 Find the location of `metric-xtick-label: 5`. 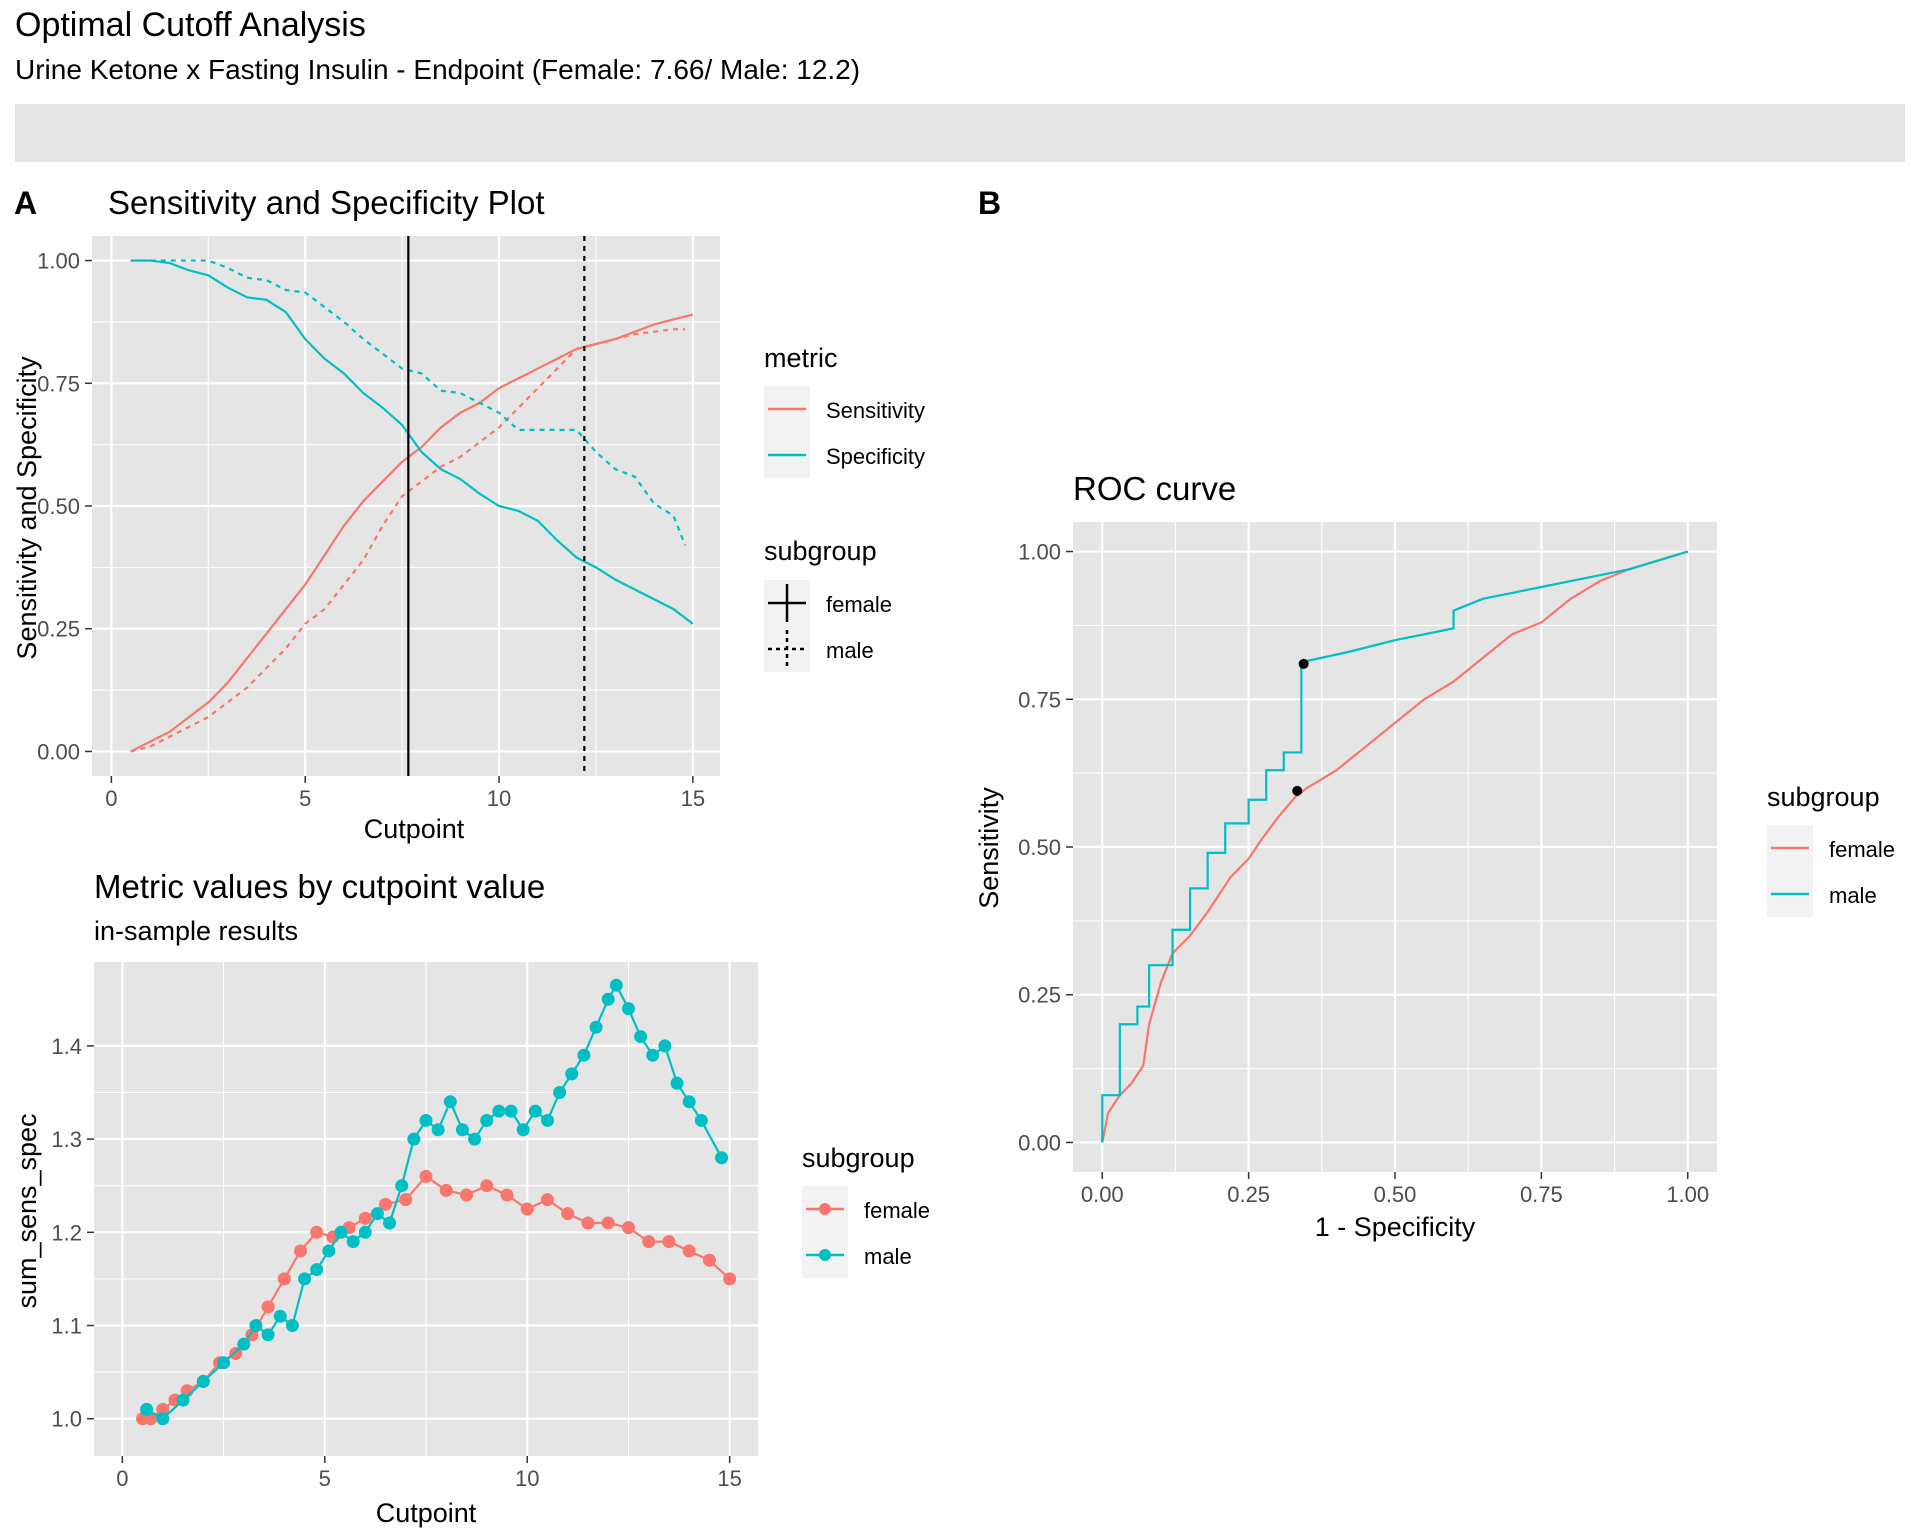

metric-xtick-label: 5 is located at coordinates (325, 1478).